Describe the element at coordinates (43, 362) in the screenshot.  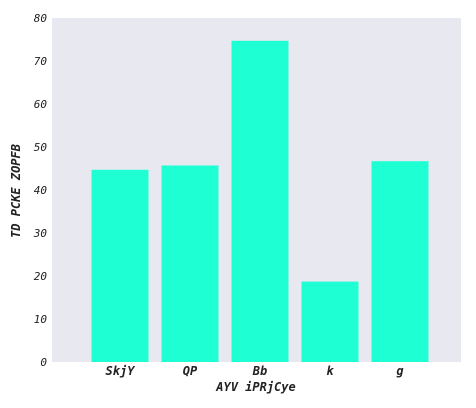
I see `y-tick-label: 0` at that location.